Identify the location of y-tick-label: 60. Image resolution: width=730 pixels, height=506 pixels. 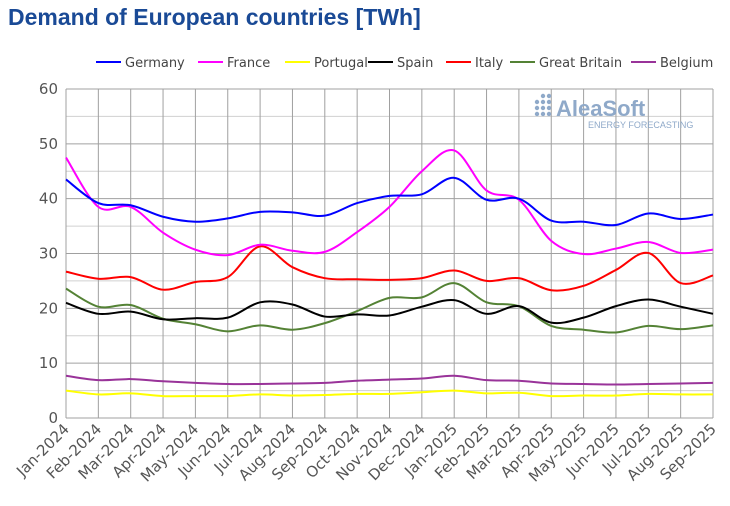
(48, 89).